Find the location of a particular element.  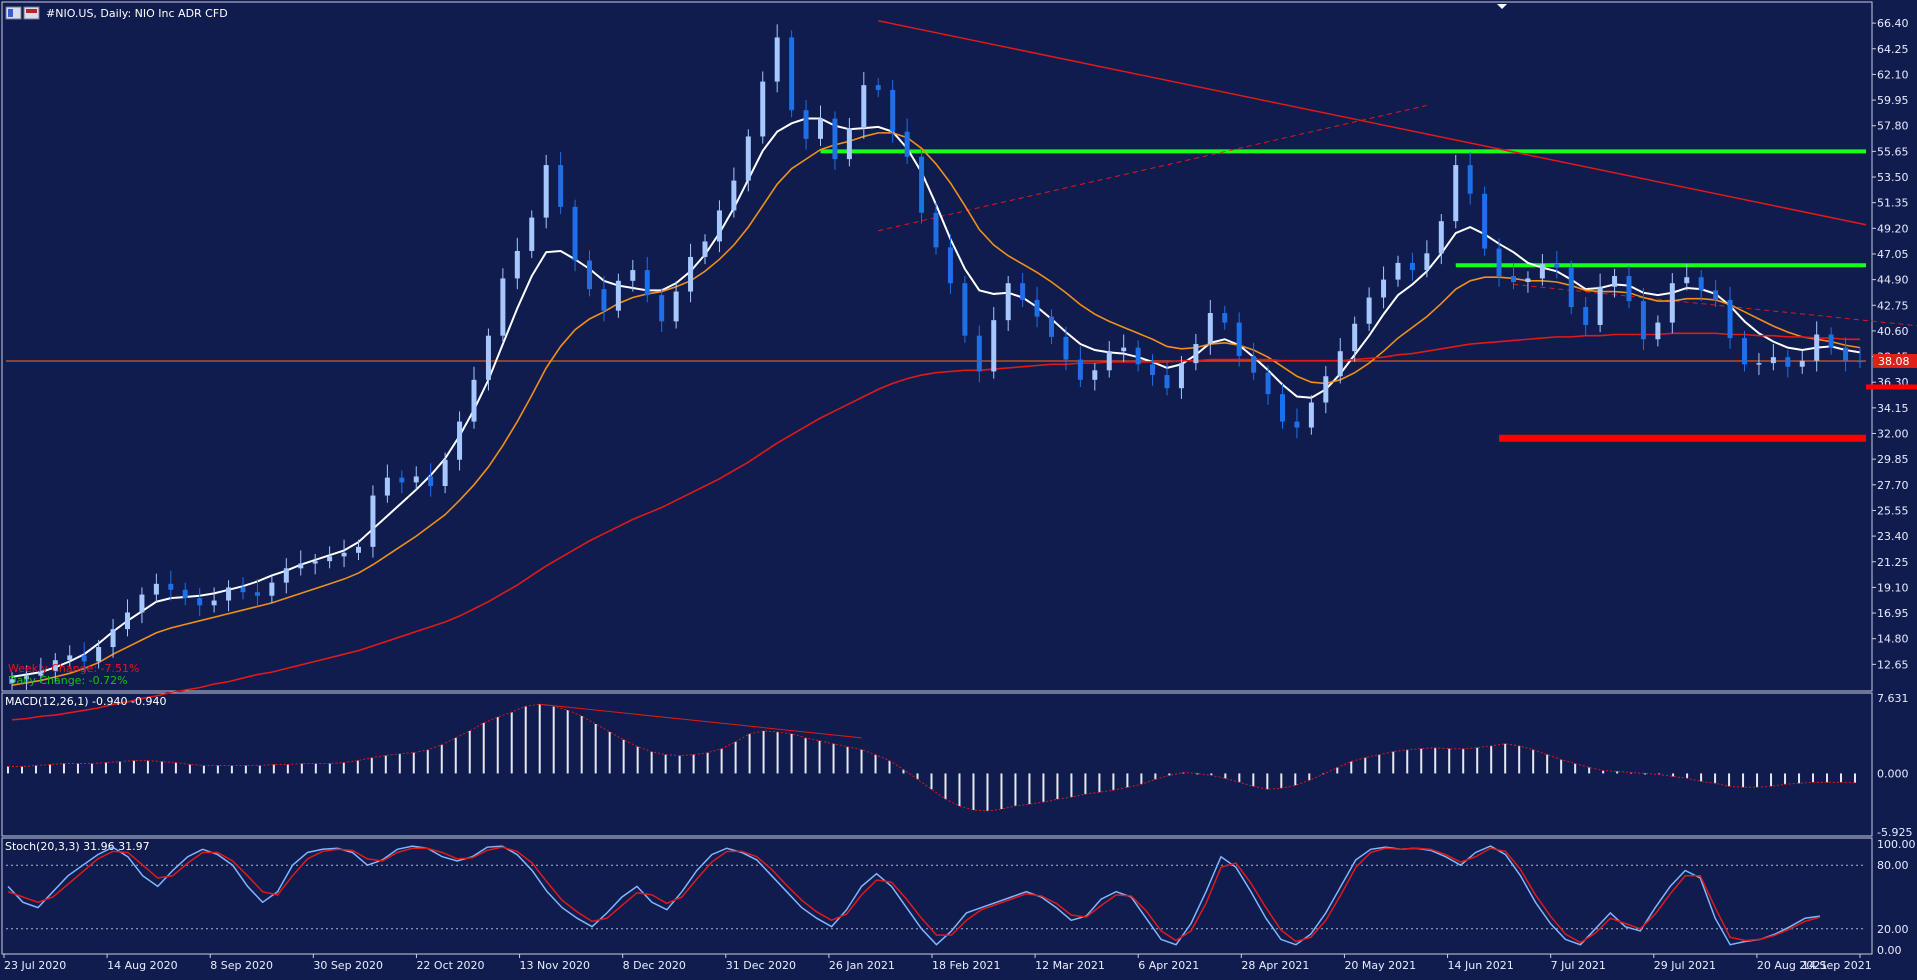

scroll-marker-icon is located at coordinates (1502, 6).